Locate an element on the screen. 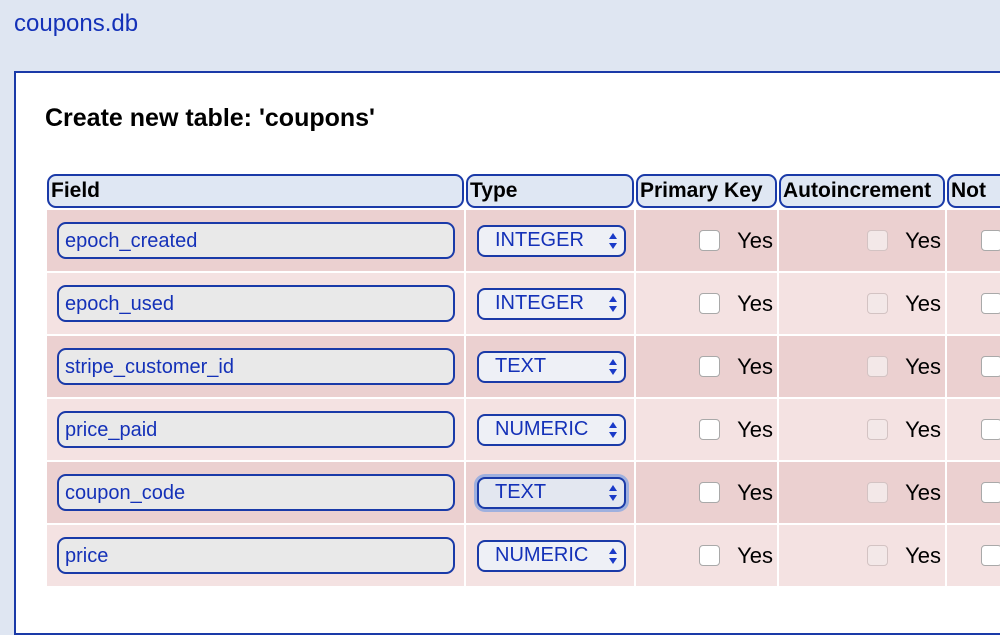  header-type: Type is located at coordinates (550, 191).